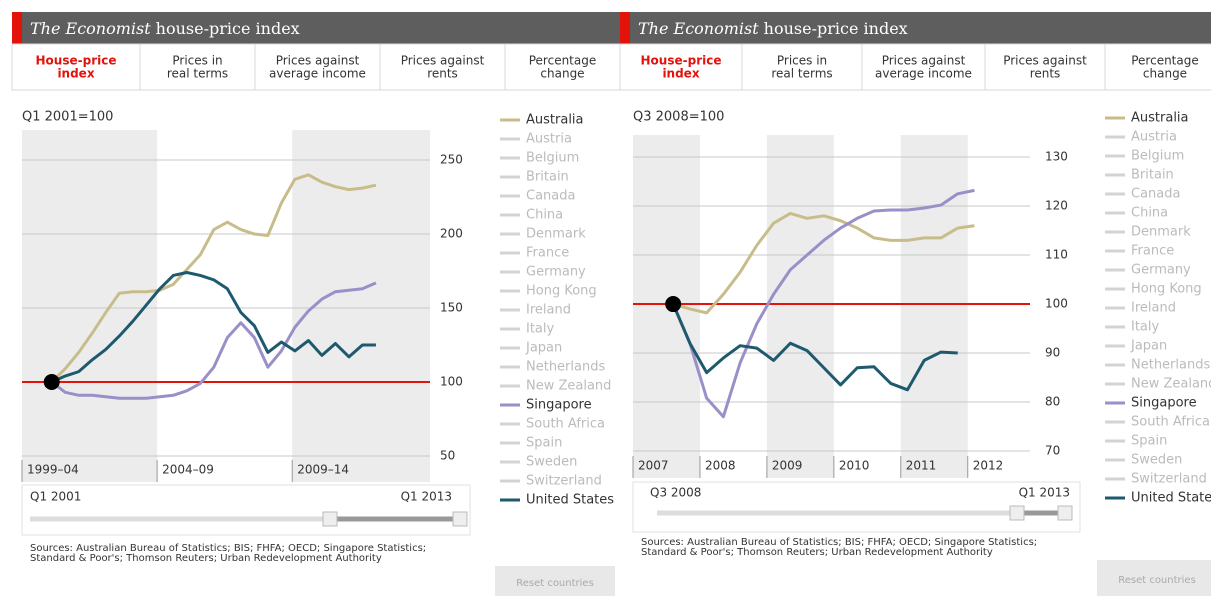 The image size is (1211, 596). What do you see at coordinates (720, 466) in the screenshot?
I see `x-tick-label: 2008` at bounding box center [720, 466].